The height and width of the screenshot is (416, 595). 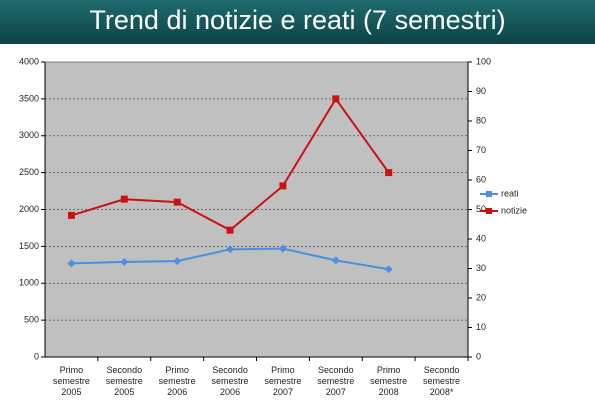 What do you see at coordinates (483, 61) in the screenshot?
I see `y2-tick-label: 100` at bounding box center [483, 61].